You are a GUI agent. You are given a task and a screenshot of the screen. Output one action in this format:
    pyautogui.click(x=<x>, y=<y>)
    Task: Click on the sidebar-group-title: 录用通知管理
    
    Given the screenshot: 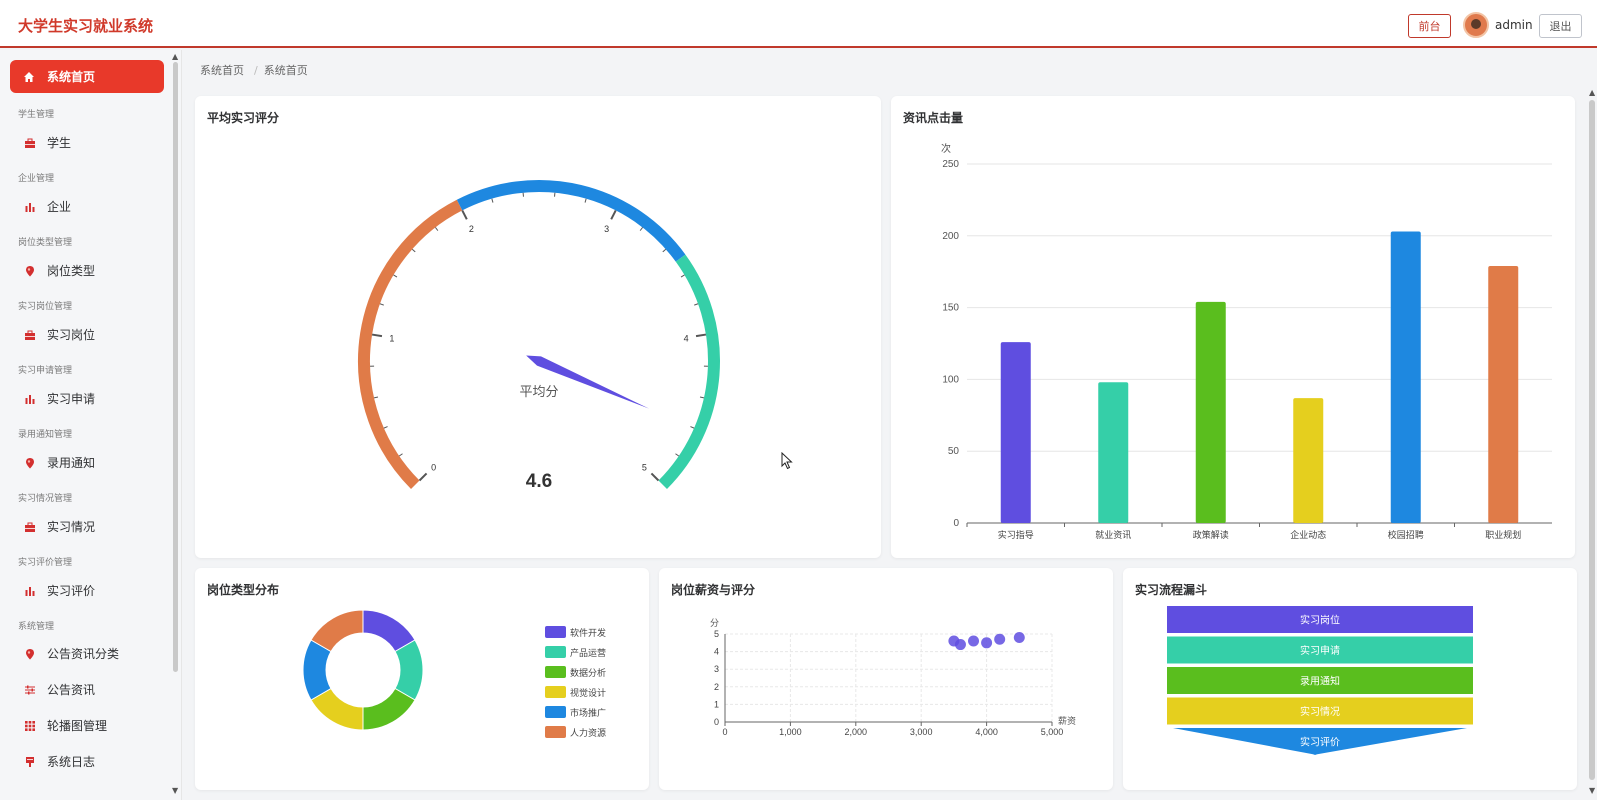 What is the action you would take?
    pyautogui.click(x=45, y=435)
    